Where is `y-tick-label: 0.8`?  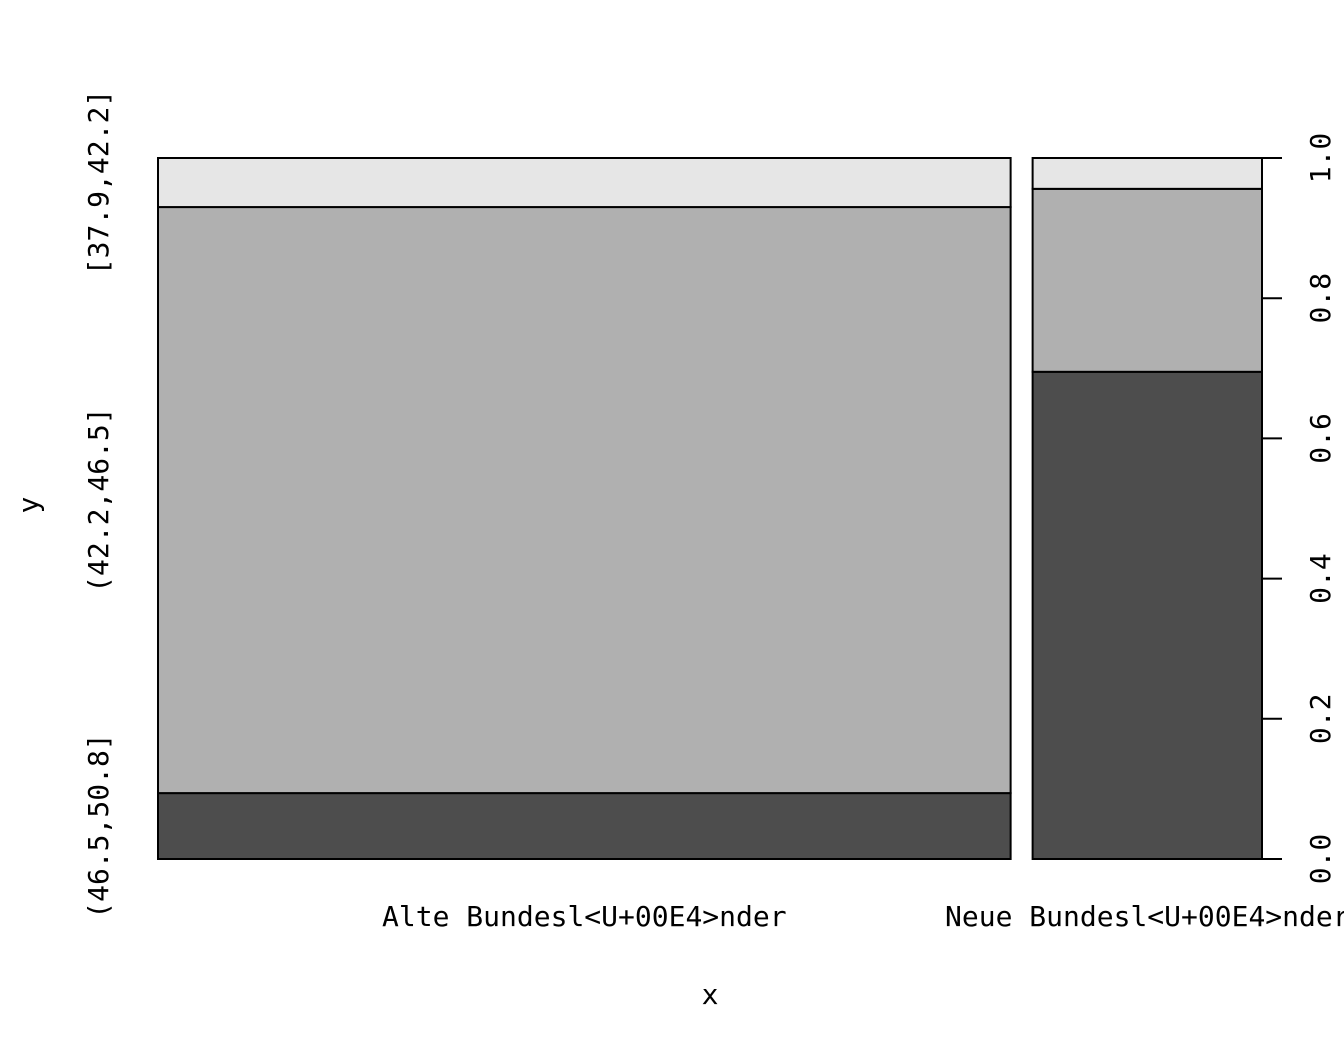
y-tick-label: 0.8 is located at coordinates (1320, 298).